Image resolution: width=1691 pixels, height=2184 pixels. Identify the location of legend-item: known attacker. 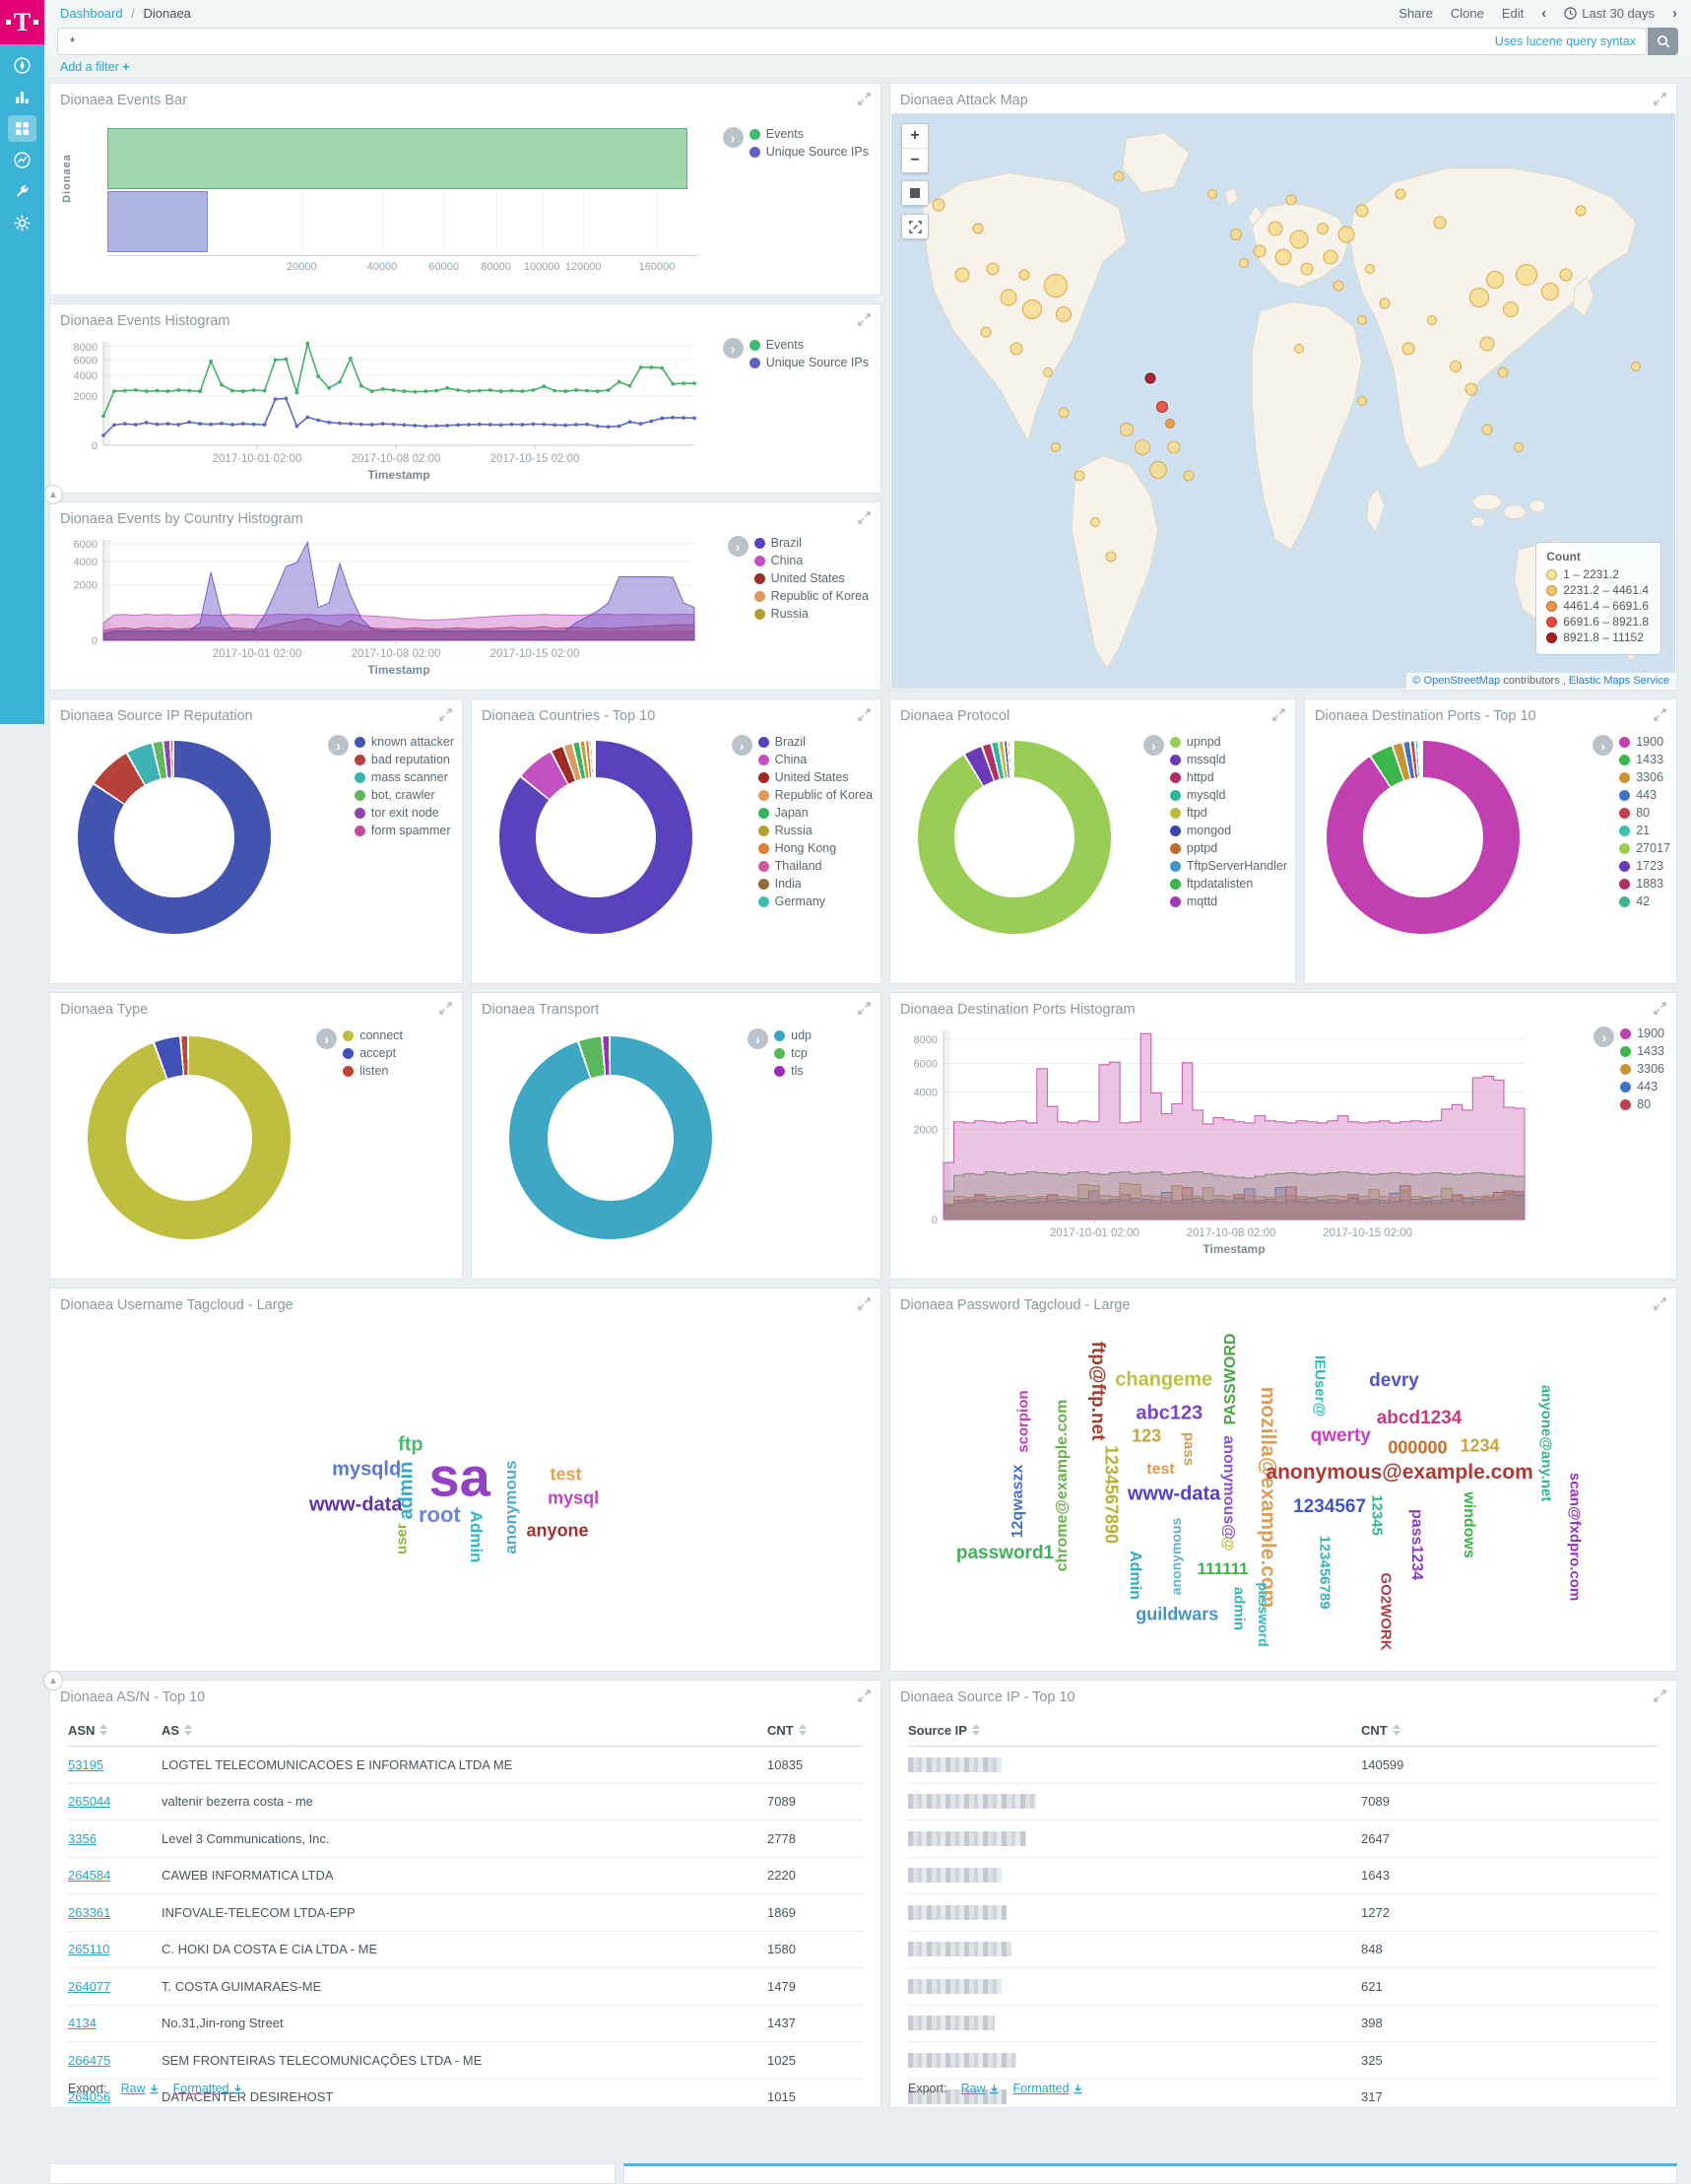
(404, 742).